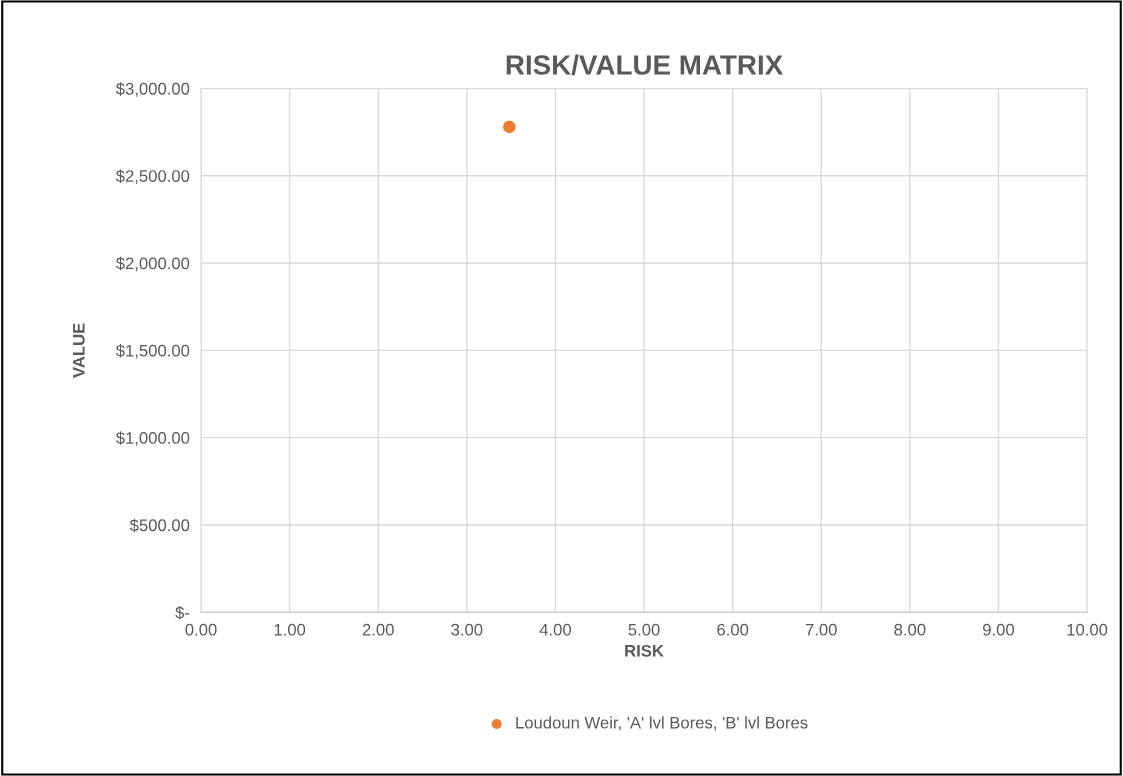 This screenshot has height=776, width=1123. Describe the element at coordinates (201, 629) in the screenshot. I see `x-tick-label: 0.00` at that location.